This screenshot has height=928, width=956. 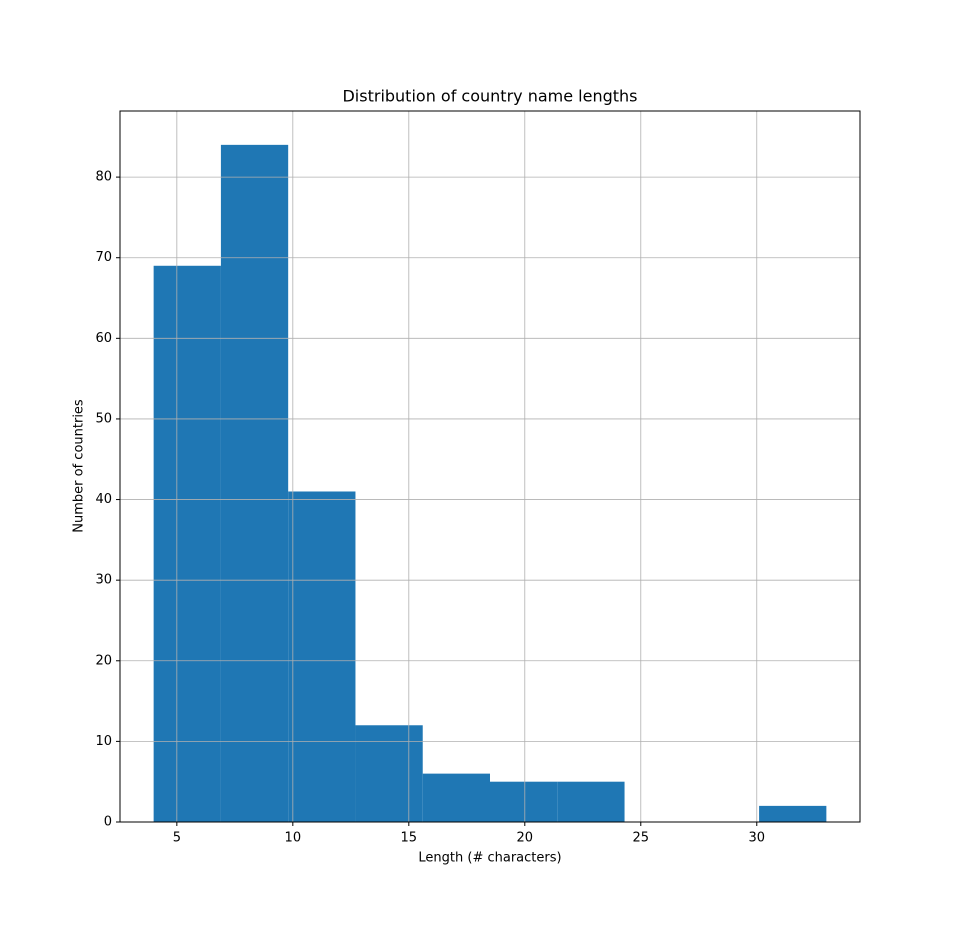 What do you see at coordinates (489, 96) in the screenshot?
I see `chart-title: Distribution of country name lengths` at bounding box center [489, 96].